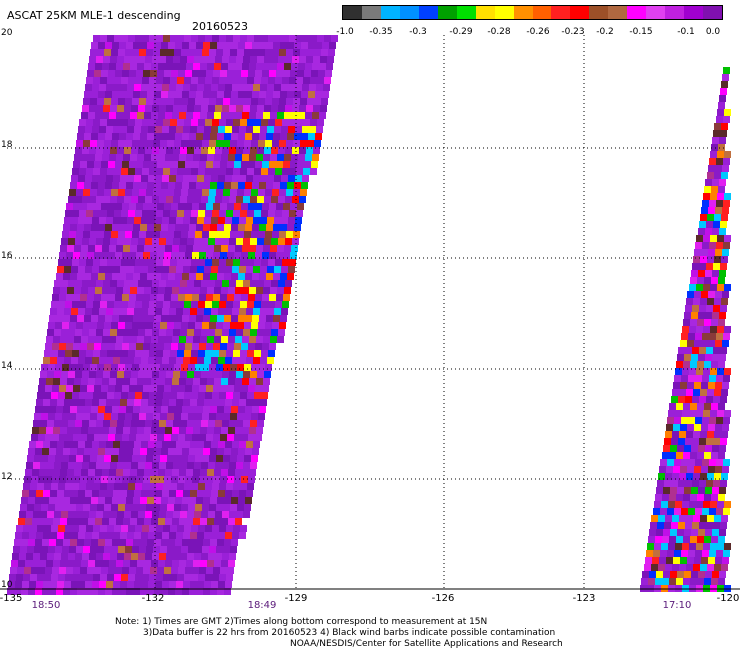  Describe the element at coordinates (371, 12) in the screenshot. I see `color-scale-swatch` at that location.